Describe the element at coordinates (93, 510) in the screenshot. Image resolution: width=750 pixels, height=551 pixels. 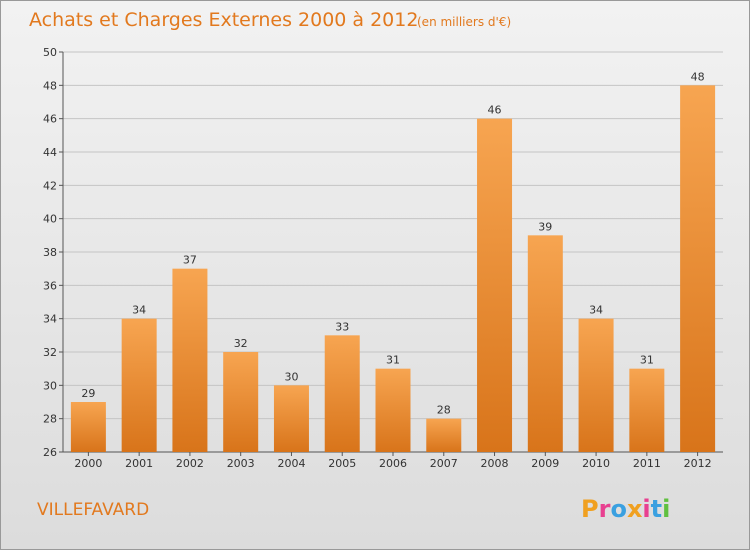
I see `commune-name: VILLEFAVARD` at that location.